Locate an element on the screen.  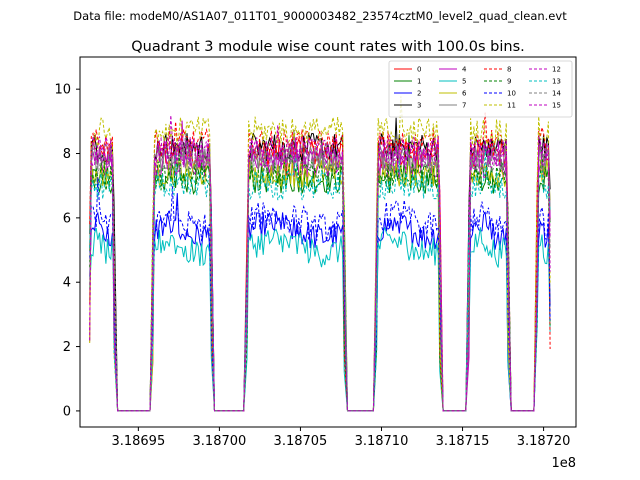
legend-label-12: 12 is located at coordinates (556, 70).